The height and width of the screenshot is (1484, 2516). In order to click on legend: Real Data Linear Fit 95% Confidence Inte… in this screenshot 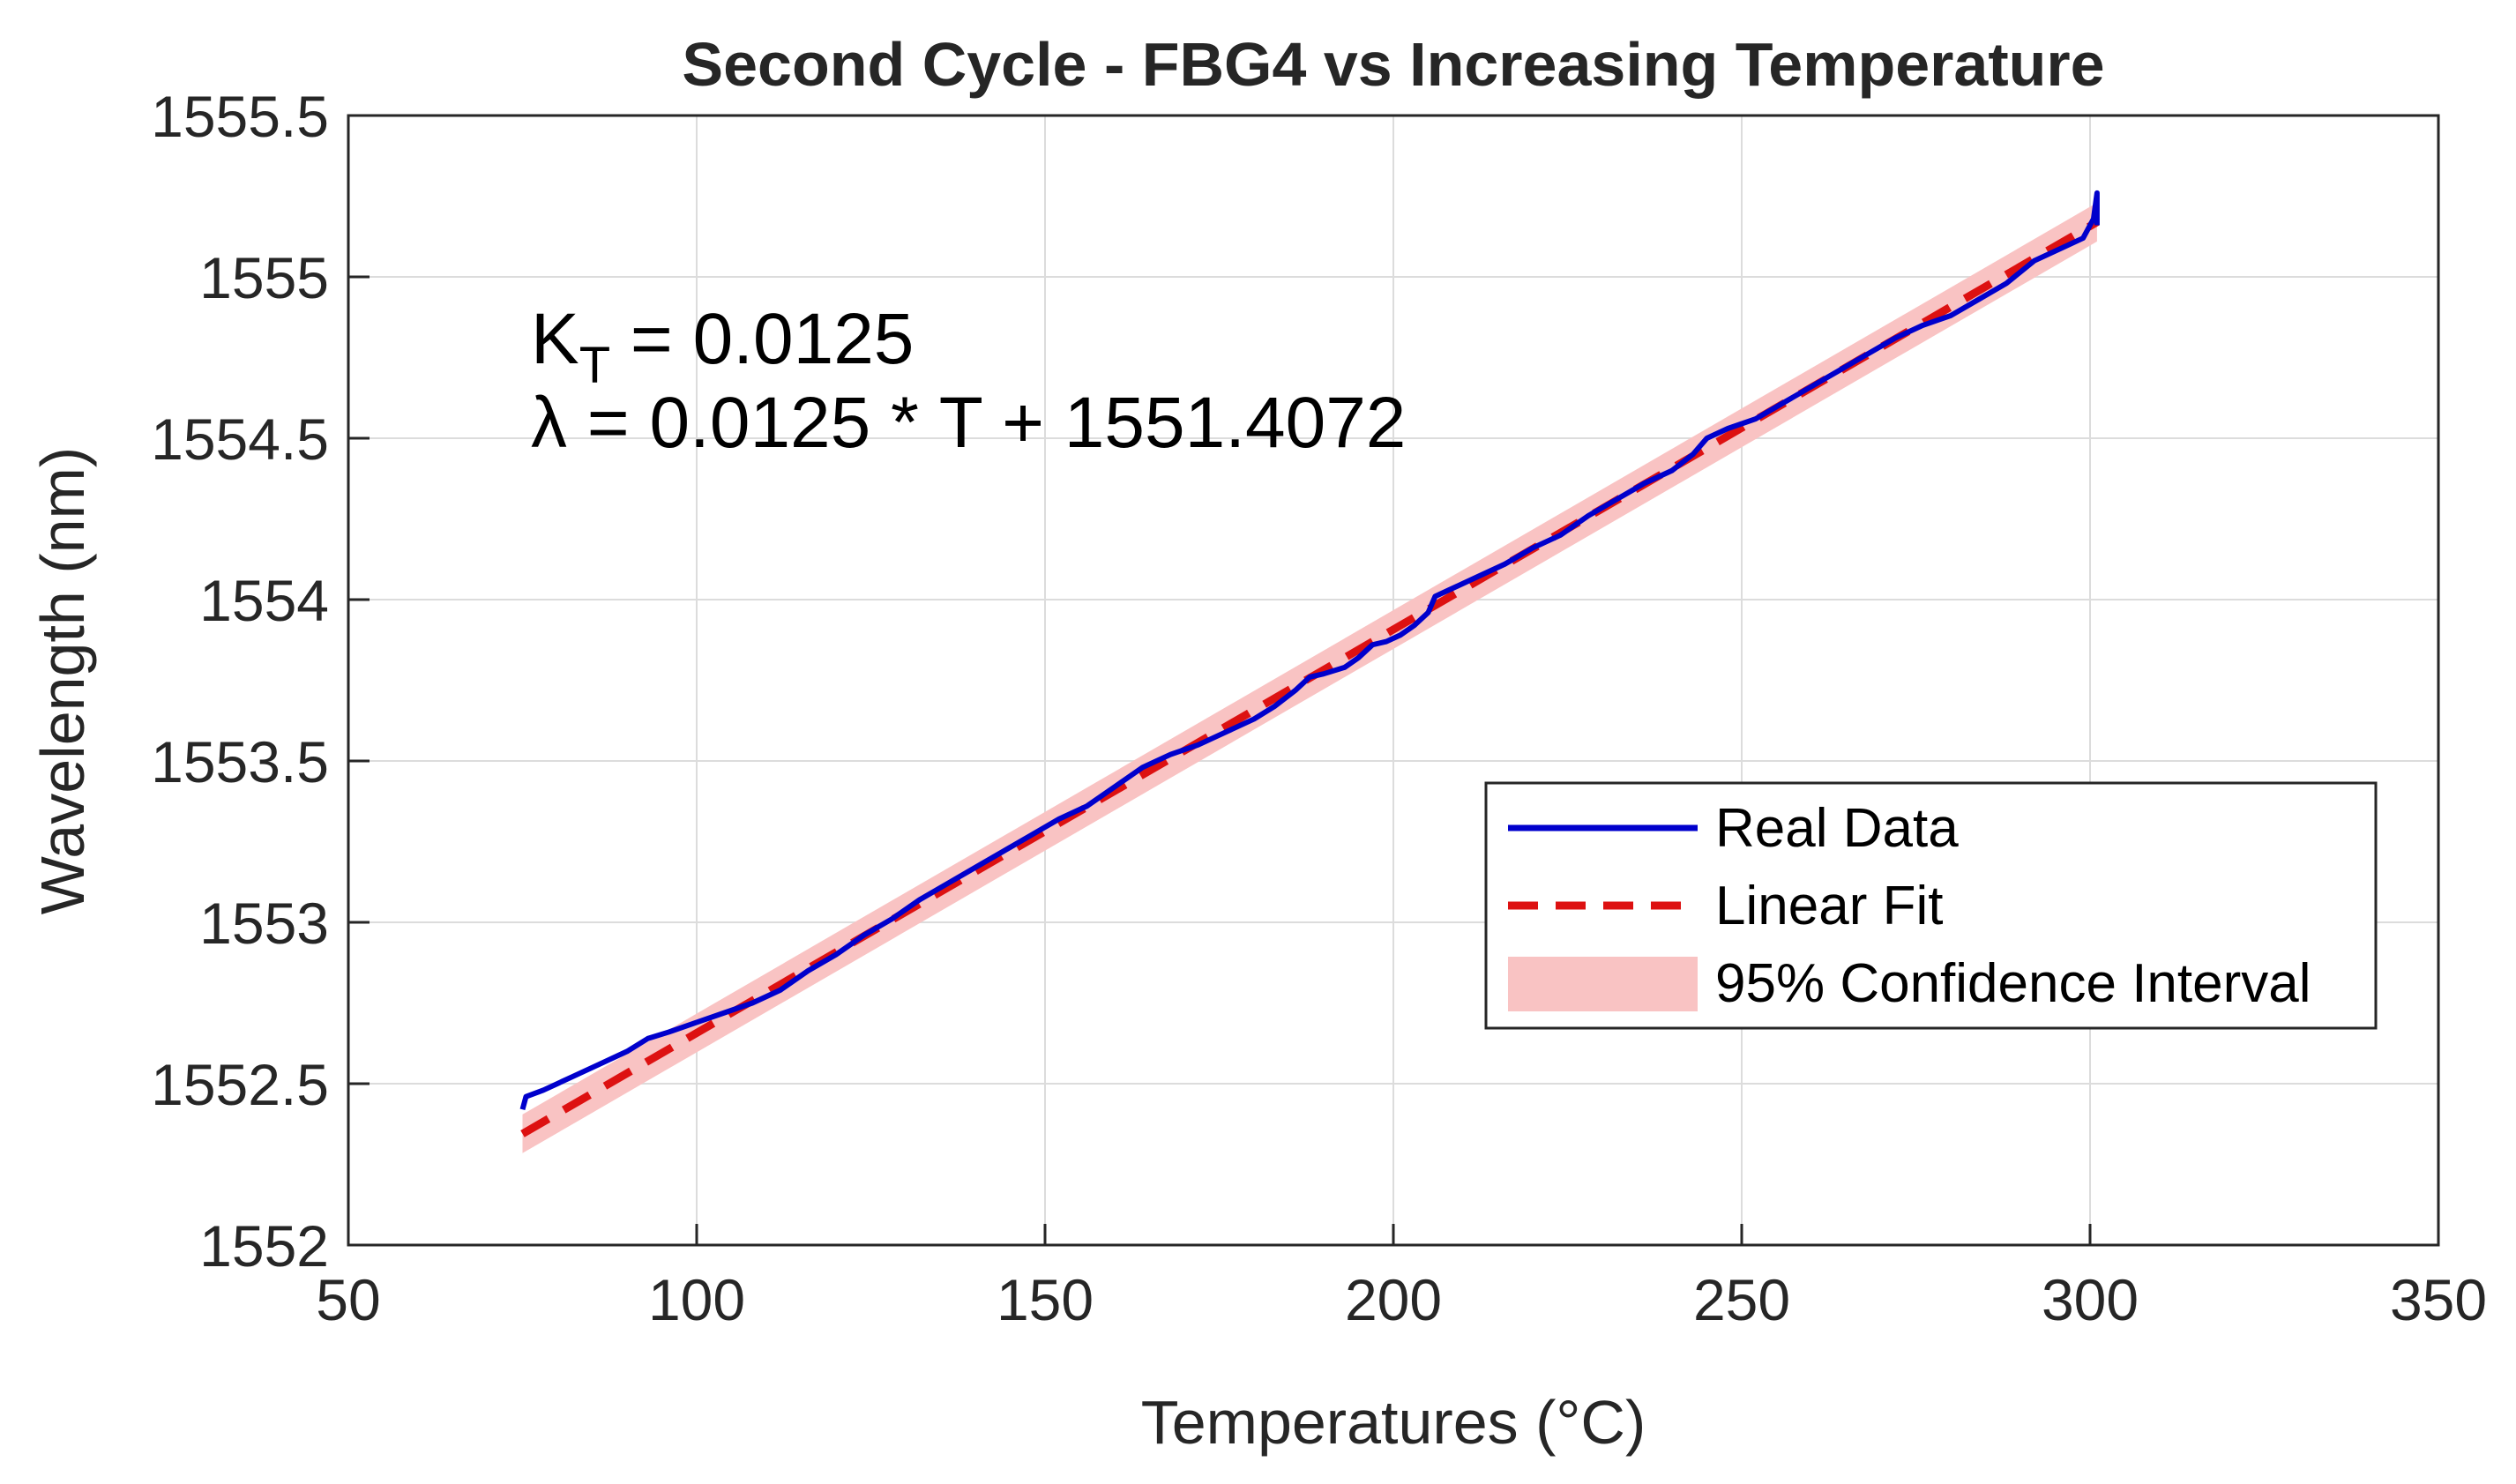, I will do `click(1931, 905)`.